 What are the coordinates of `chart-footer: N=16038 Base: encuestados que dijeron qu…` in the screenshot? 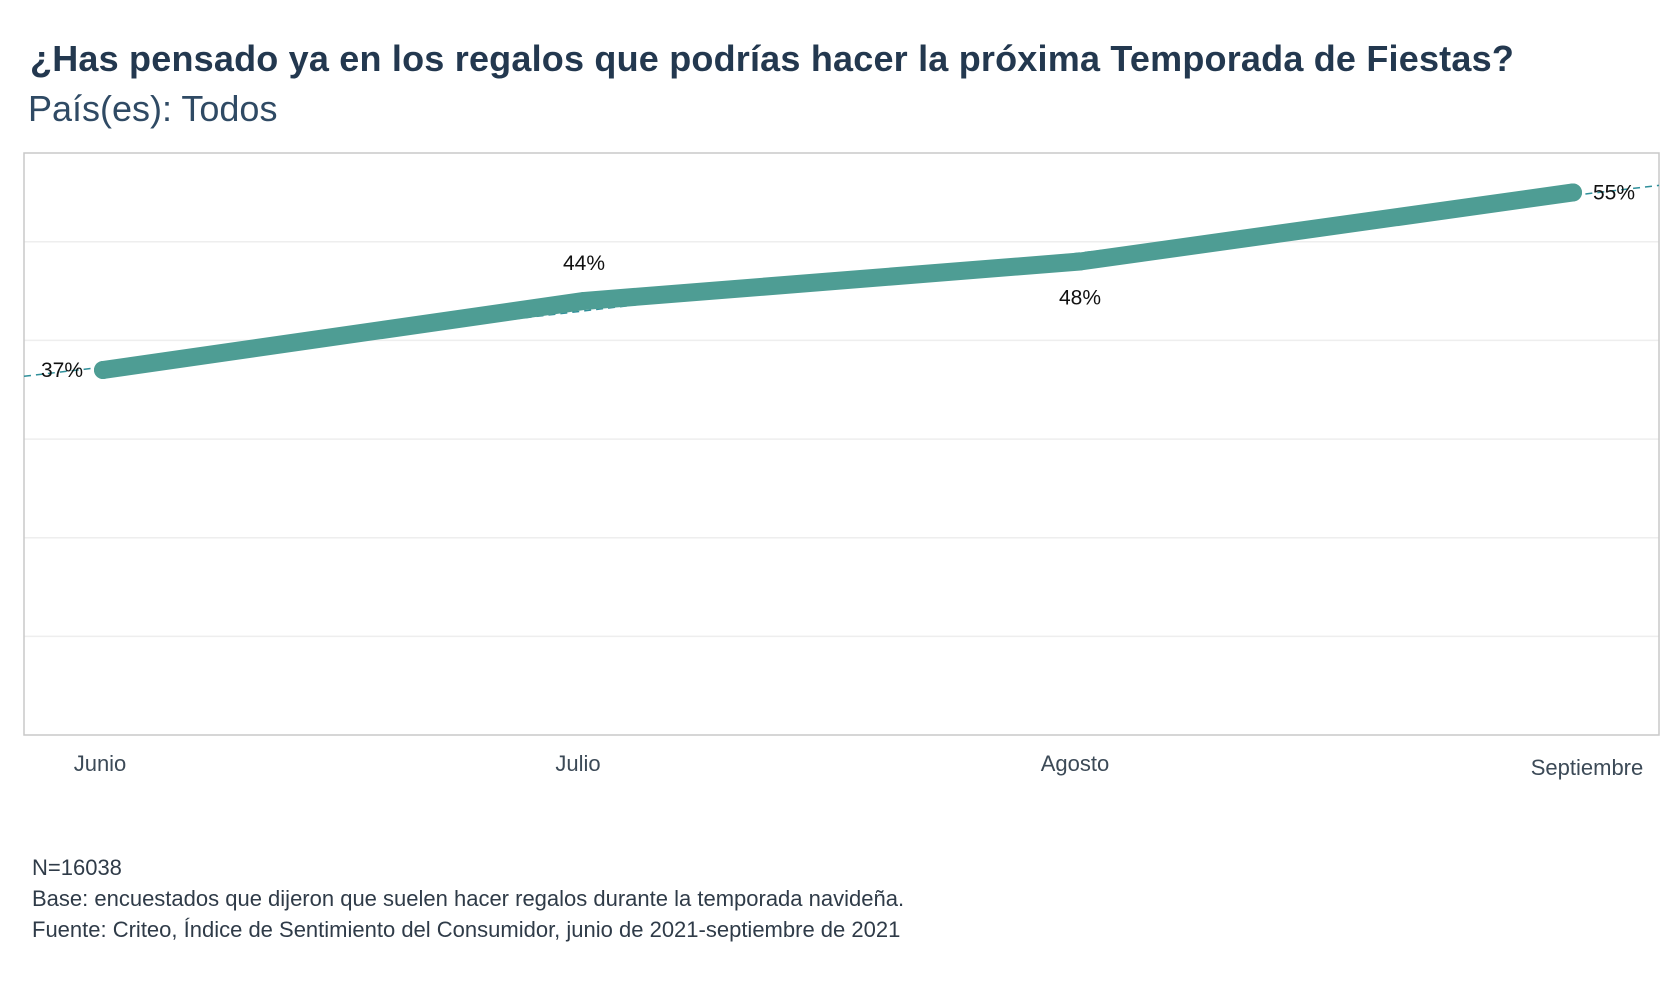 It's located at (468, 898).